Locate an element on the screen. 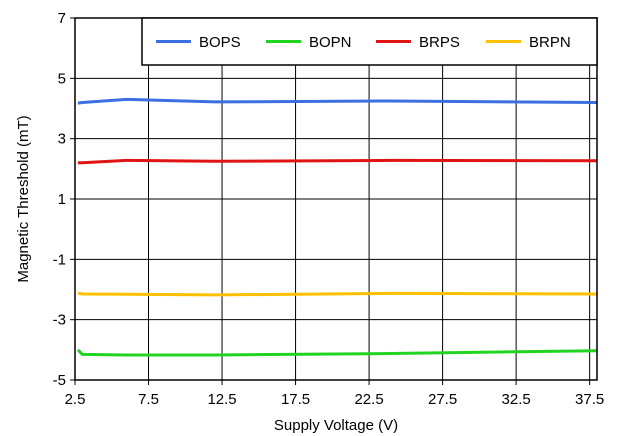 The image size is (625, 436). y-axis-ticks: 7 5 3 1 -1 -3 -5 is located at coordinates (64, 199).